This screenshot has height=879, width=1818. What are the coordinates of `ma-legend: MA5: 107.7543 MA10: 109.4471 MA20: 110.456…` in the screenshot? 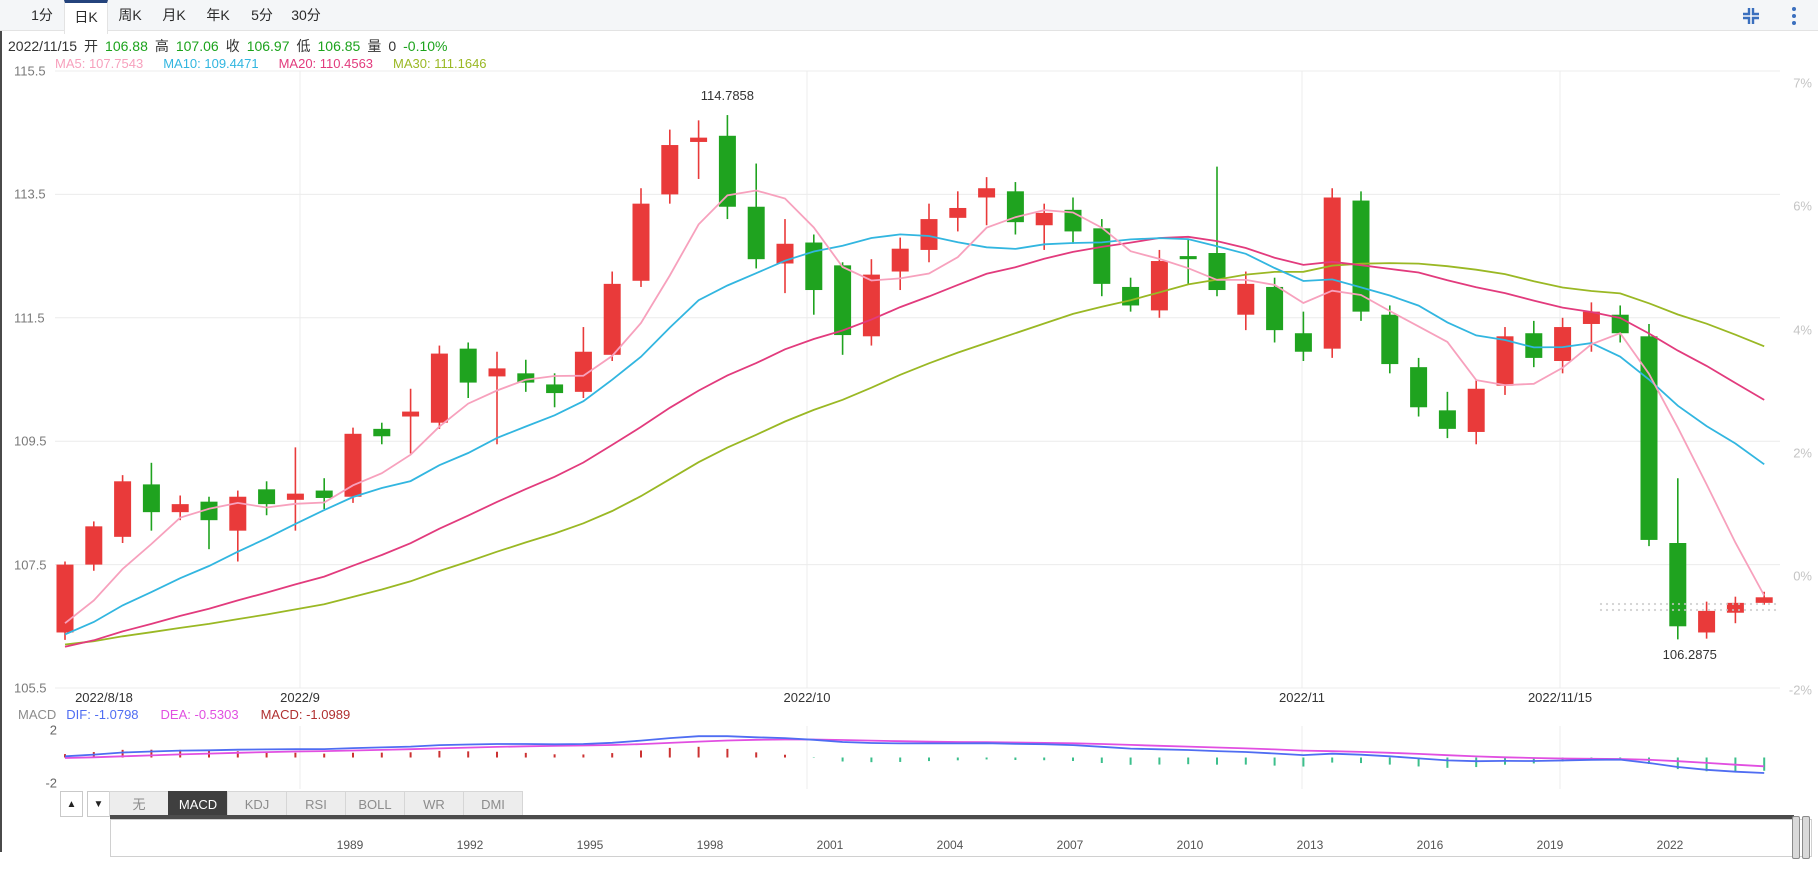 It's located at (271, 64).